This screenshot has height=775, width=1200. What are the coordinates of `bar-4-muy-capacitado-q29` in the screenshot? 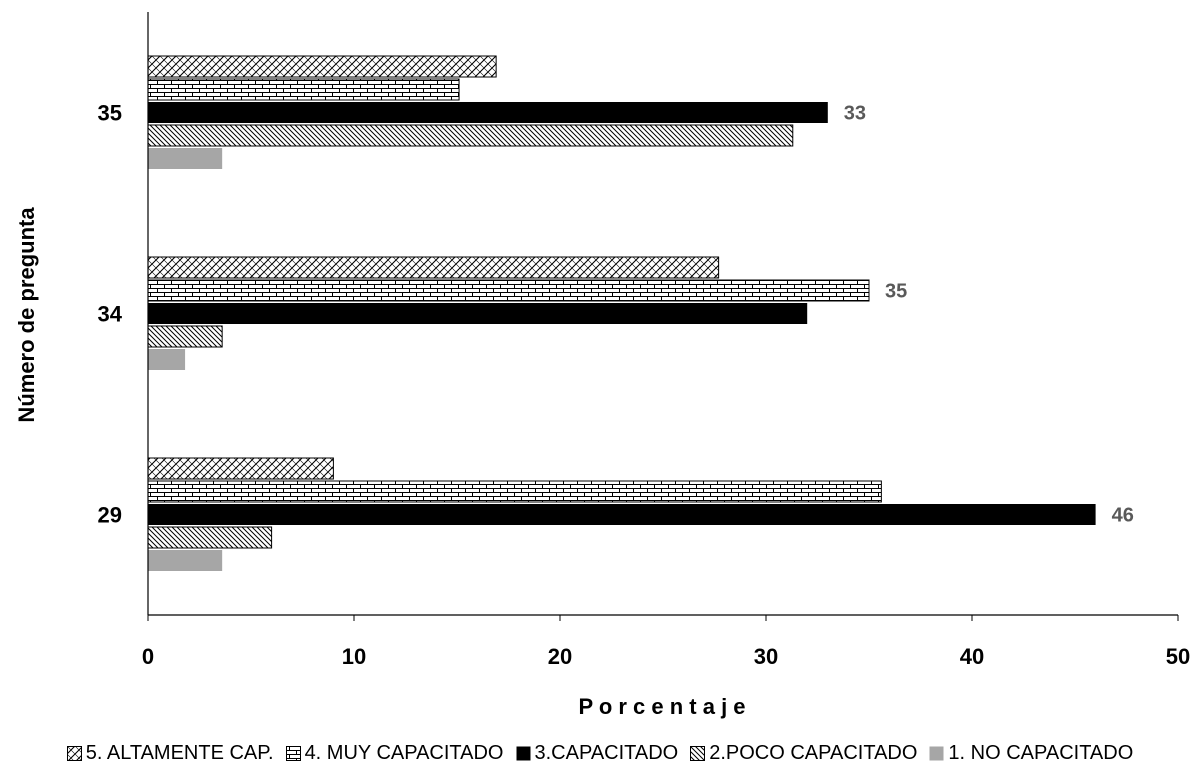 It's located at (514, 491).